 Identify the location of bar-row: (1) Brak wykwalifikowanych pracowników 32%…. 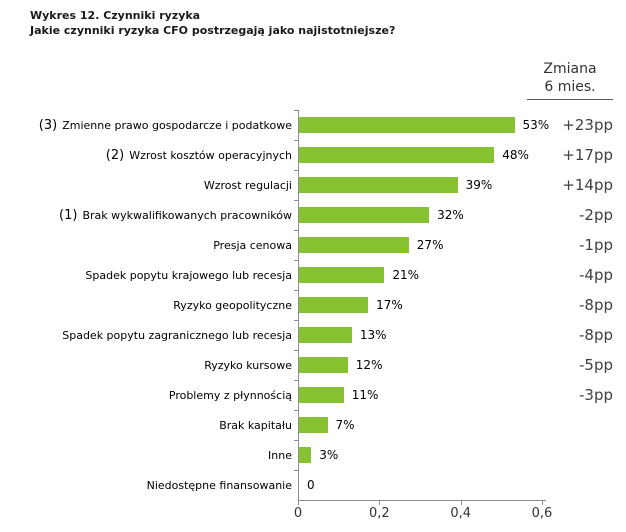
(313, 215).